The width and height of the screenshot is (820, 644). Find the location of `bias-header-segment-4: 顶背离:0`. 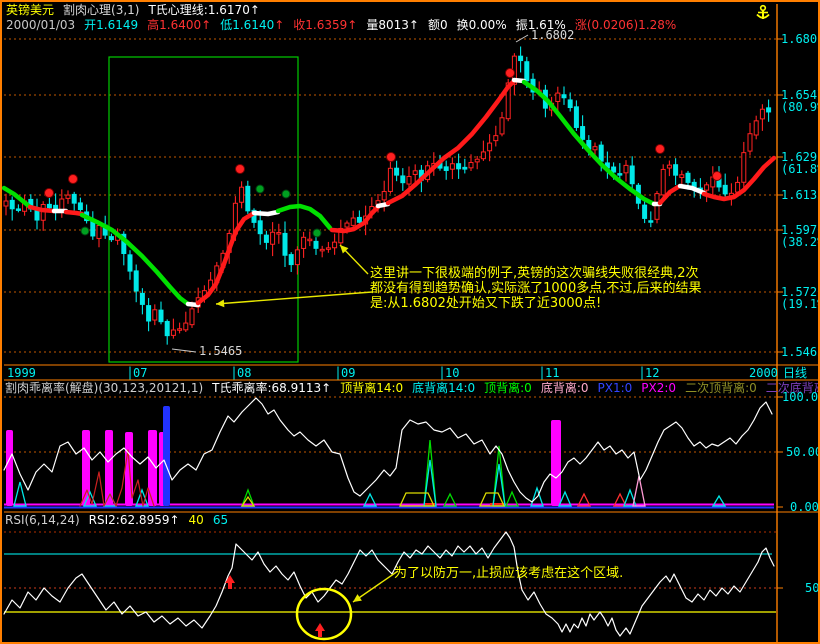

bias-header-segment-4: 顶背离:0 is located at coordinates (508, 388).